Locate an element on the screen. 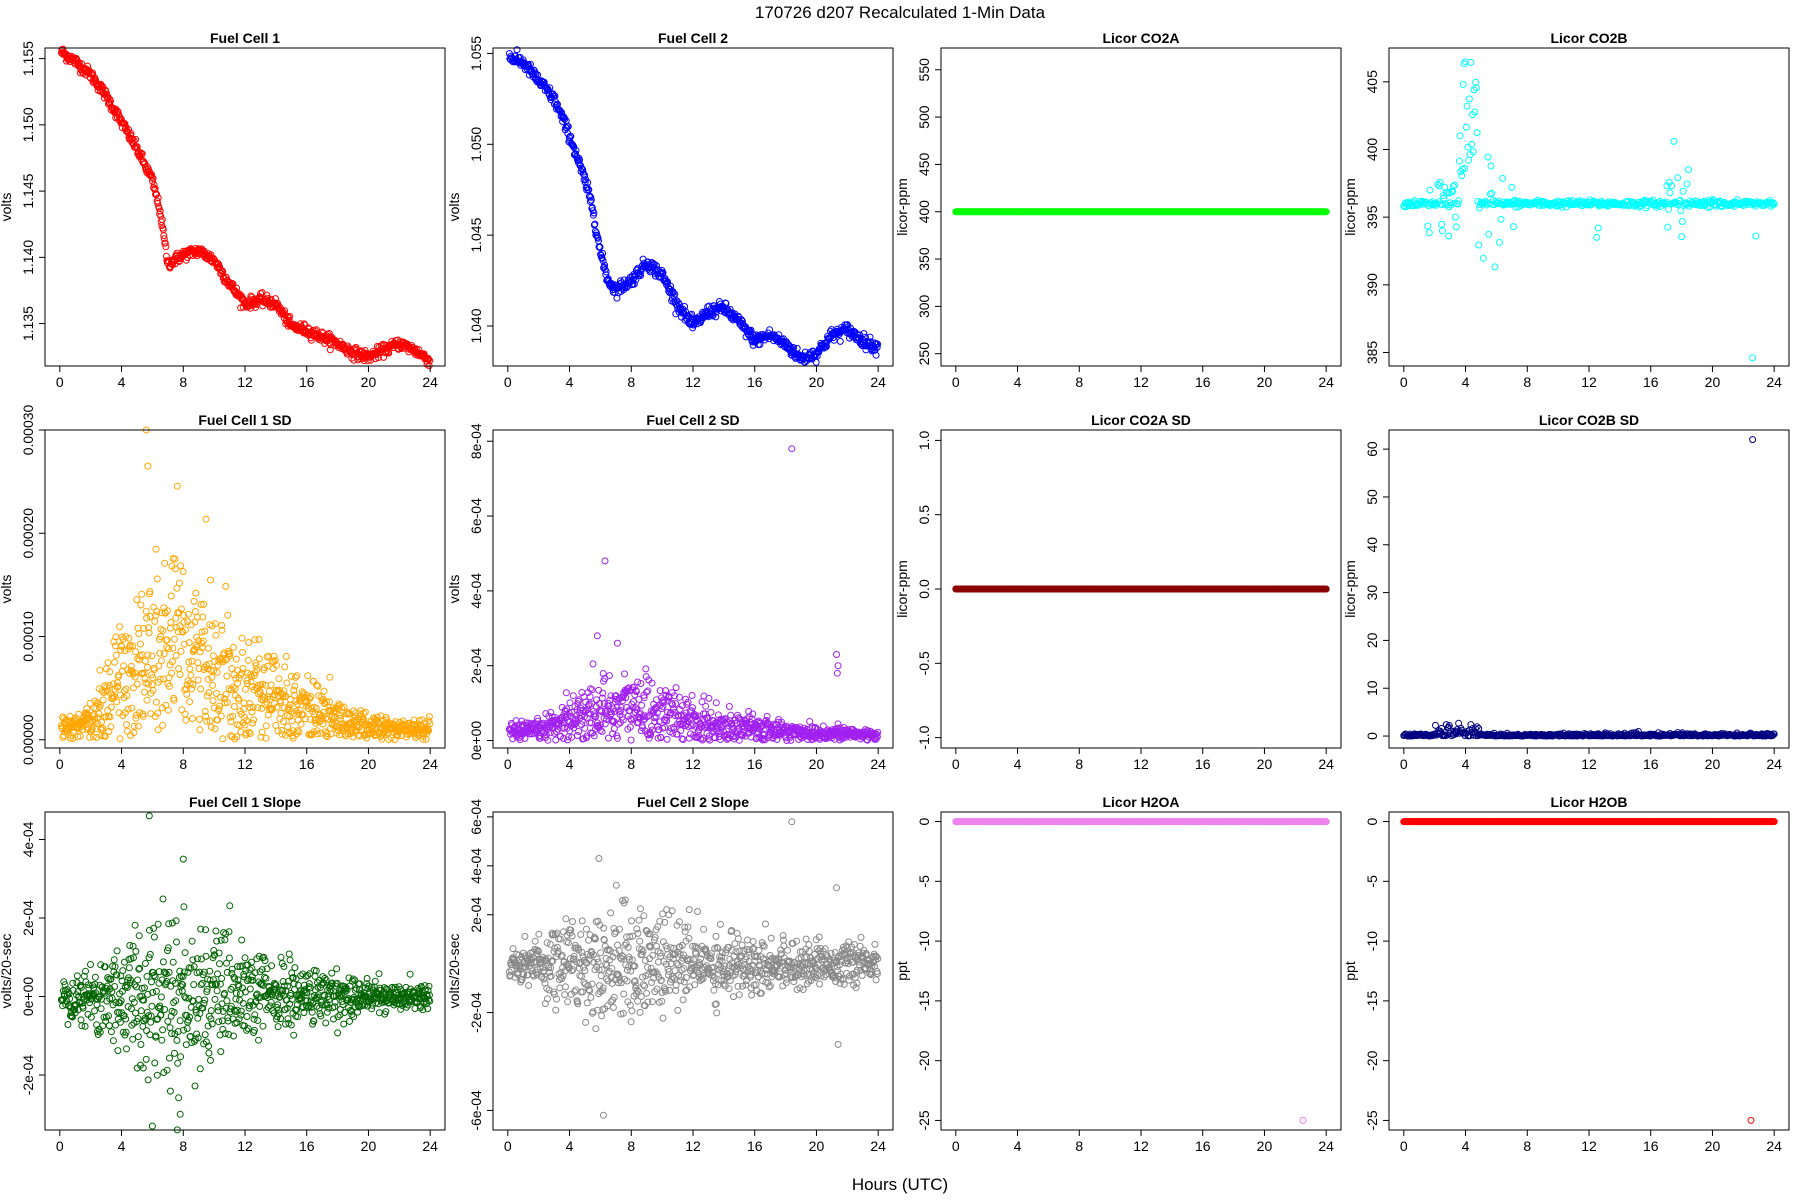 The width and height of the screenshot is (1800, 1200). y-tick-label: 390 is located at coordinates (1372, 285).